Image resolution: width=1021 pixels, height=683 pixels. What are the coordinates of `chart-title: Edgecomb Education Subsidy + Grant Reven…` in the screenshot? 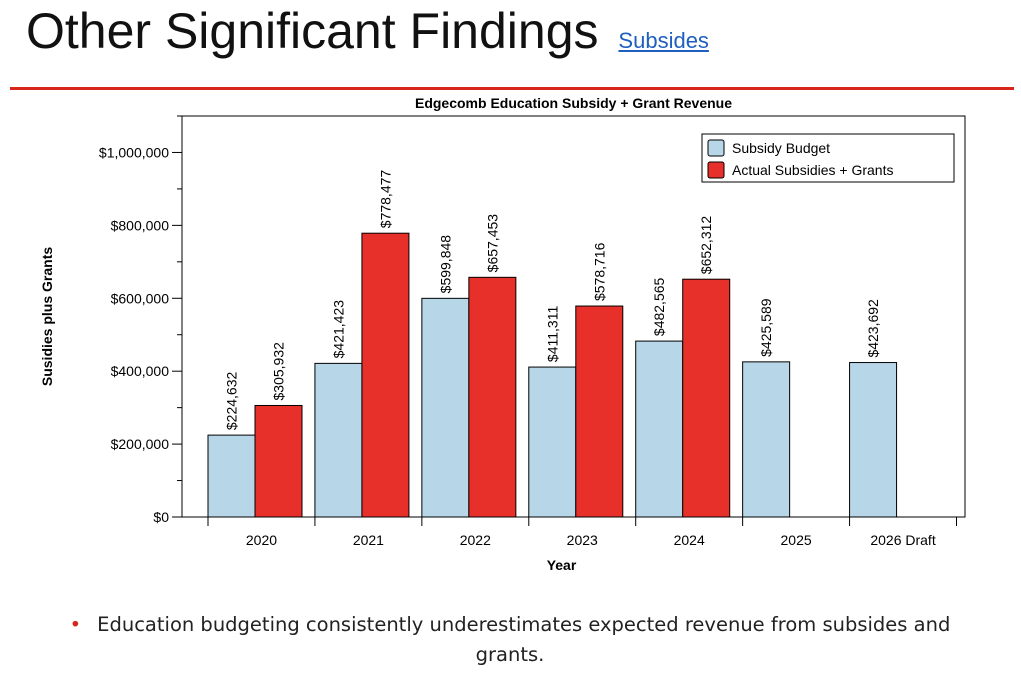 It's located at (573, 103).